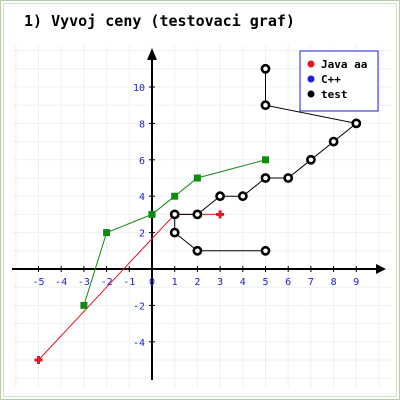 Image resolution: width=400 pixels, height=400 pixels. I want to click on chart-title: 1) Vyvoj ceny (testovaci graf), so click(159, 21).